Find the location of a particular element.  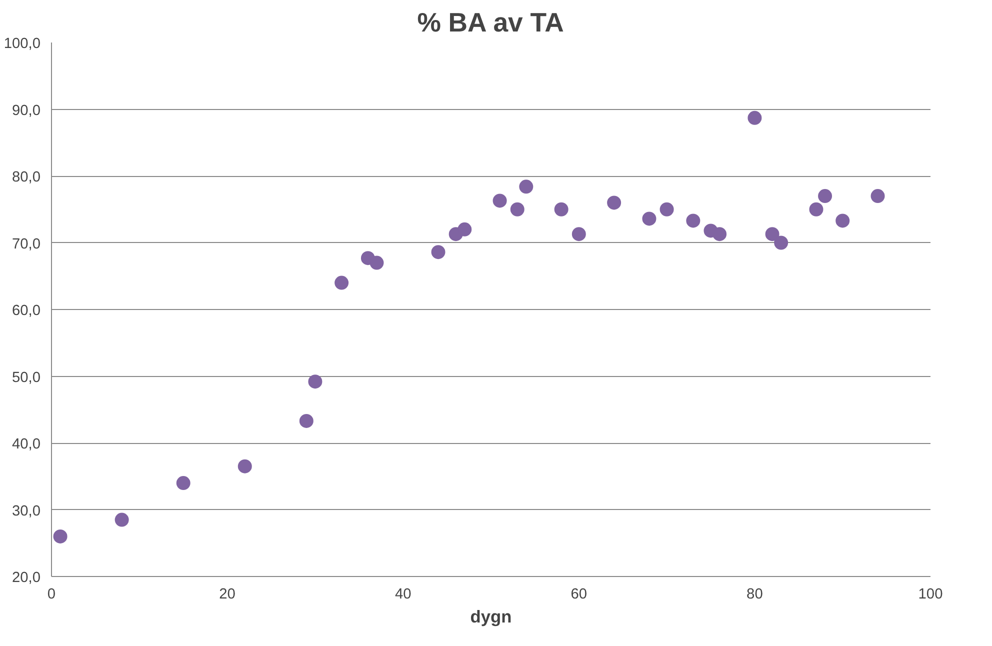

x-tick-label: 80 is located at coordinates (754, 594).